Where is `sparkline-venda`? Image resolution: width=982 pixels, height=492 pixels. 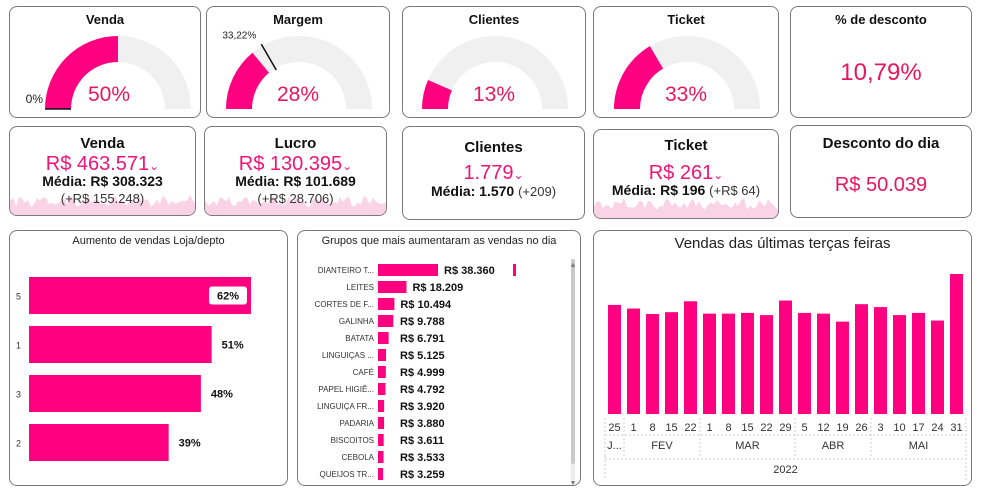 sparkline-venda is located at coordinates (102, 204).